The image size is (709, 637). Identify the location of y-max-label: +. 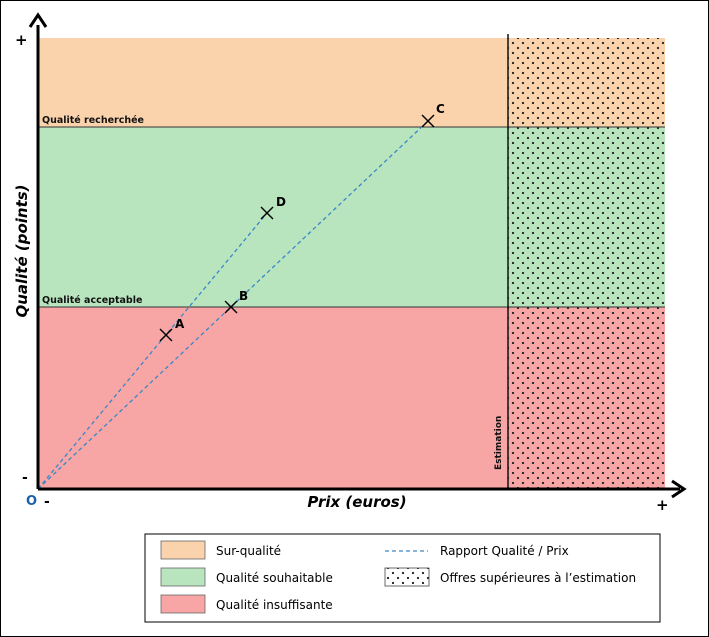
(21, 40).